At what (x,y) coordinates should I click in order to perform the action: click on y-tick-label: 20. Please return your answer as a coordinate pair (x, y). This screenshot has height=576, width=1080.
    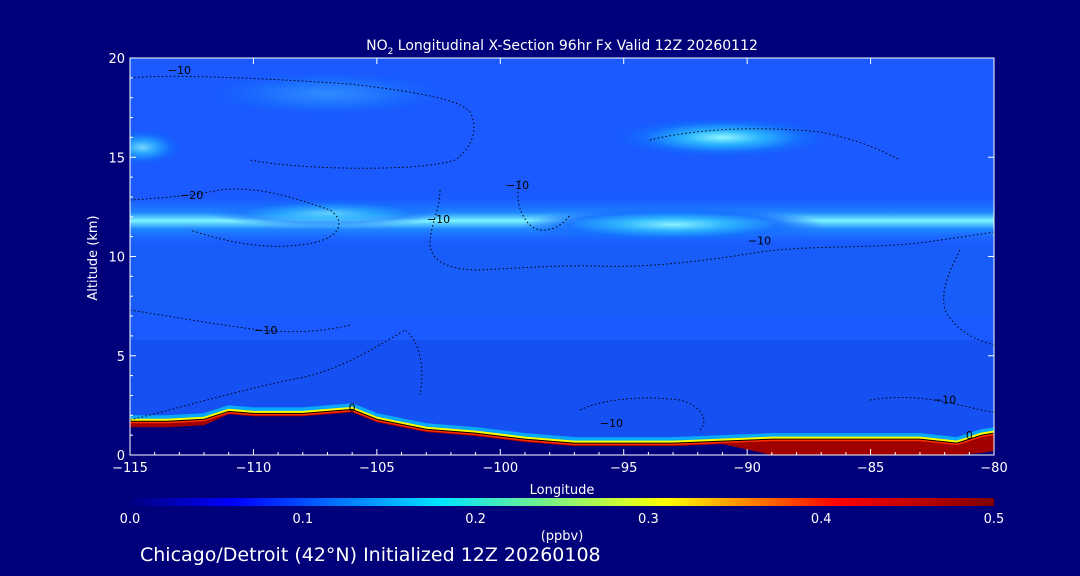
    Looking at the image, I should click on (116, 59).